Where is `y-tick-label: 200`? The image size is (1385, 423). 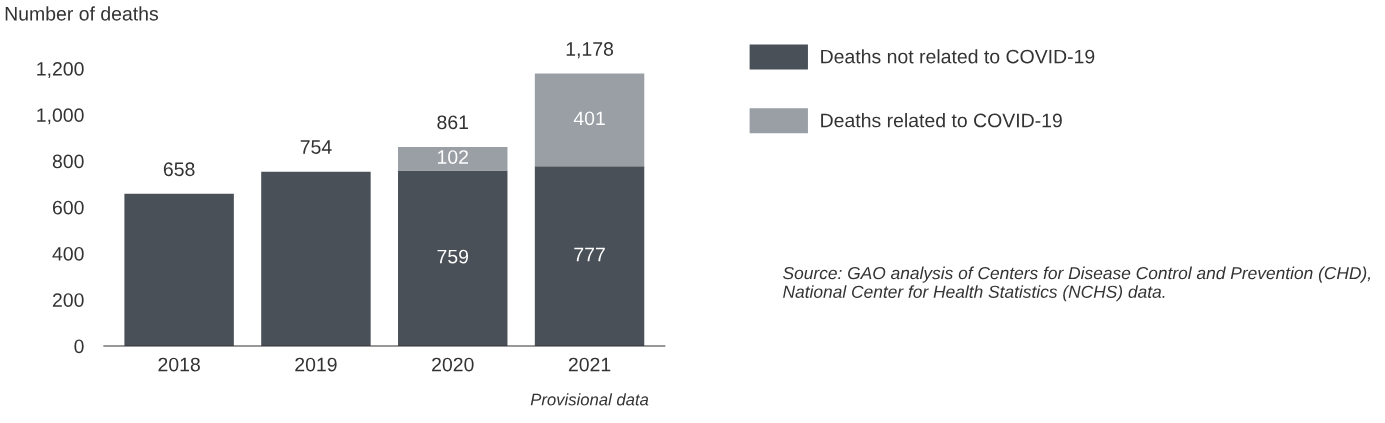 y-tick-label: 200 is located at coordinates (68, 300).